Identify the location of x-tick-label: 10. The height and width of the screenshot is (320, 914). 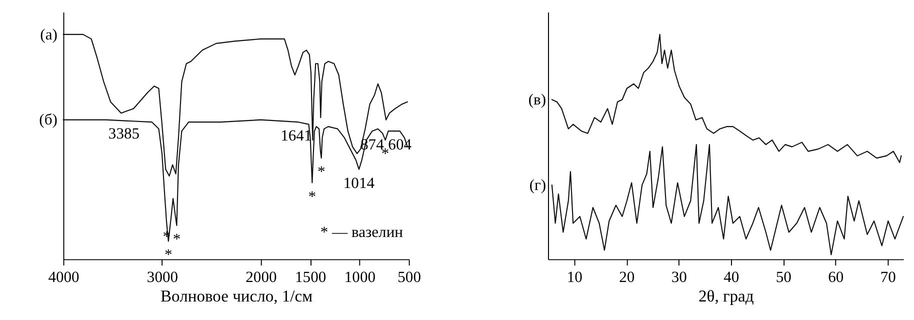
(574, 277).